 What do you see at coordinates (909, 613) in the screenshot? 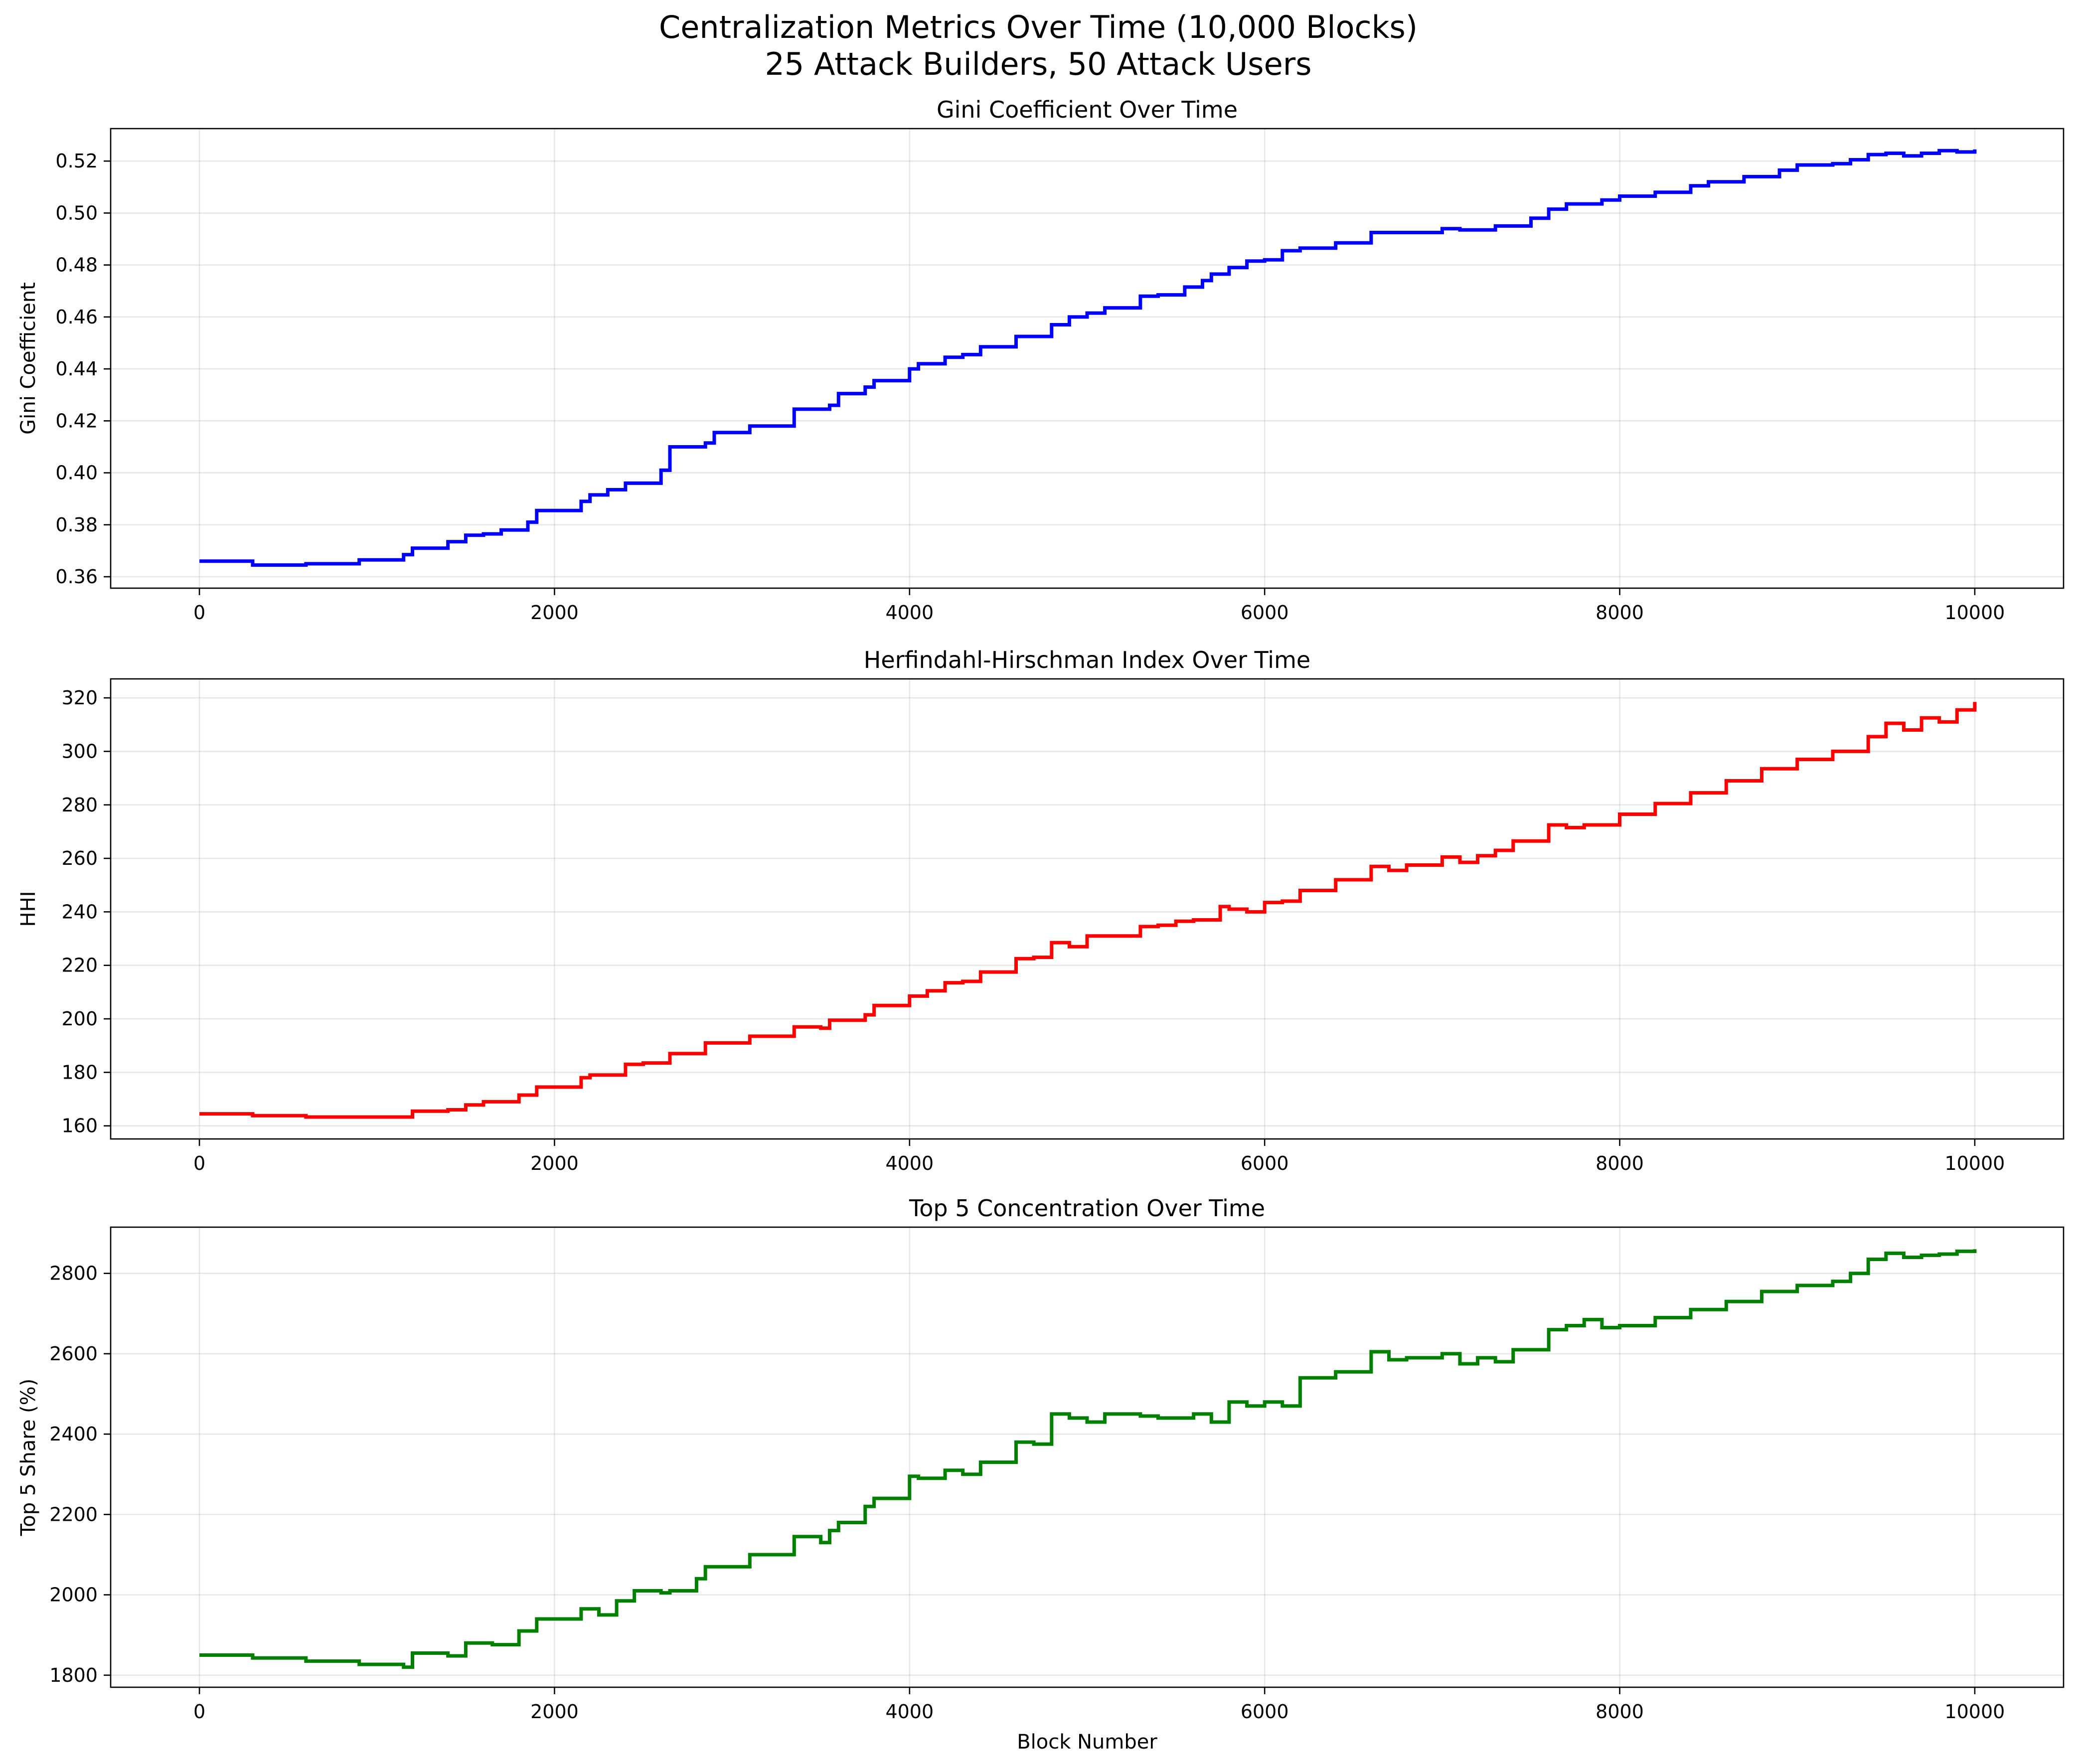
I see `chart1-xtick-label: 4000` at bounding box center [909, 613].